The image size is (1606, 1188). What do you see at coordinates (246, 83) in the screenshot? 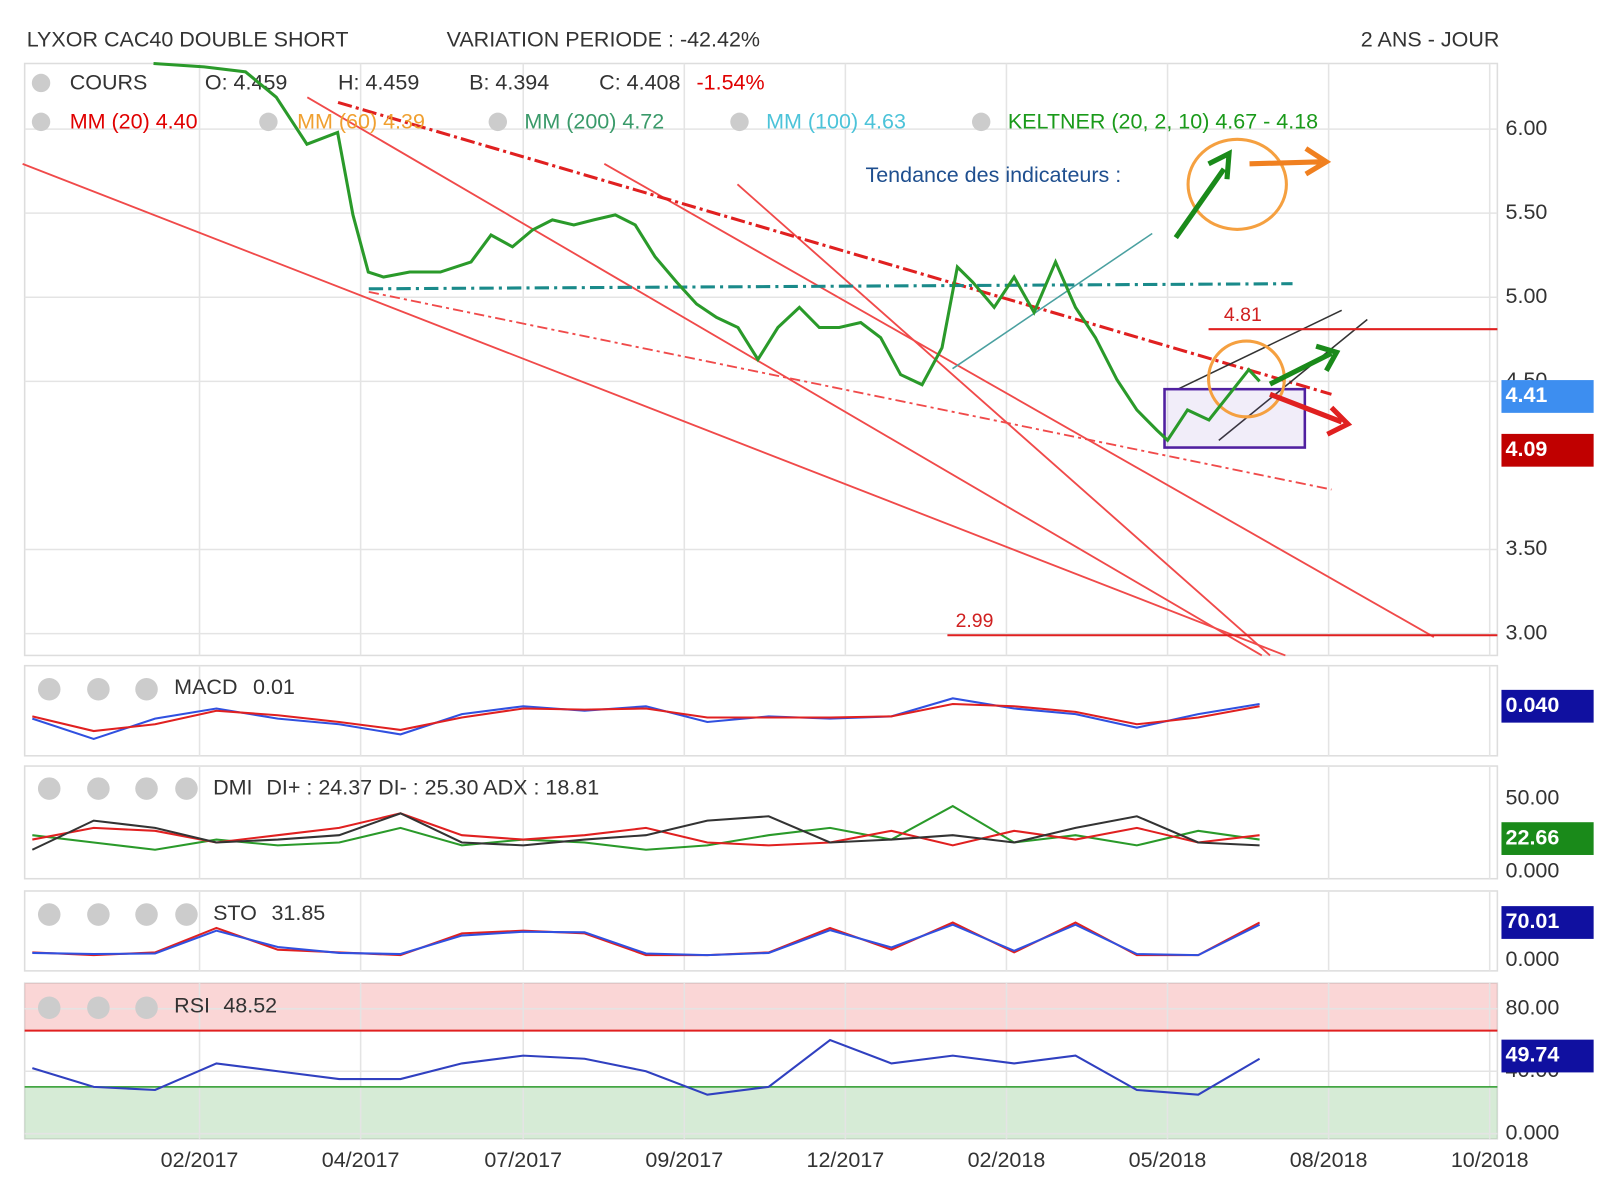
I see `ohlc: O: 4.459` at bounding box center [246, 83].